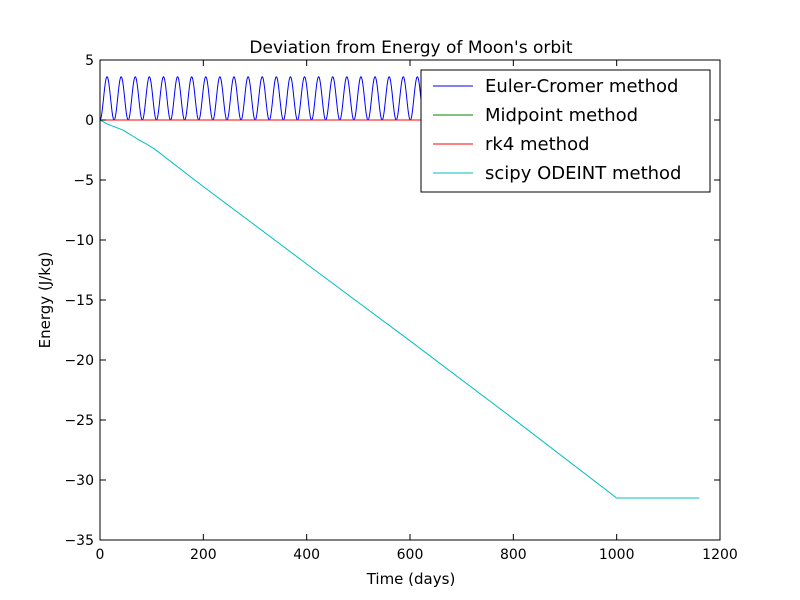 This screenshot has width=800, height=600. What do you see at coordinates (79, 241) in the screenshot?
I see `y-tick-label: −10` at bounding box center [79, 241].